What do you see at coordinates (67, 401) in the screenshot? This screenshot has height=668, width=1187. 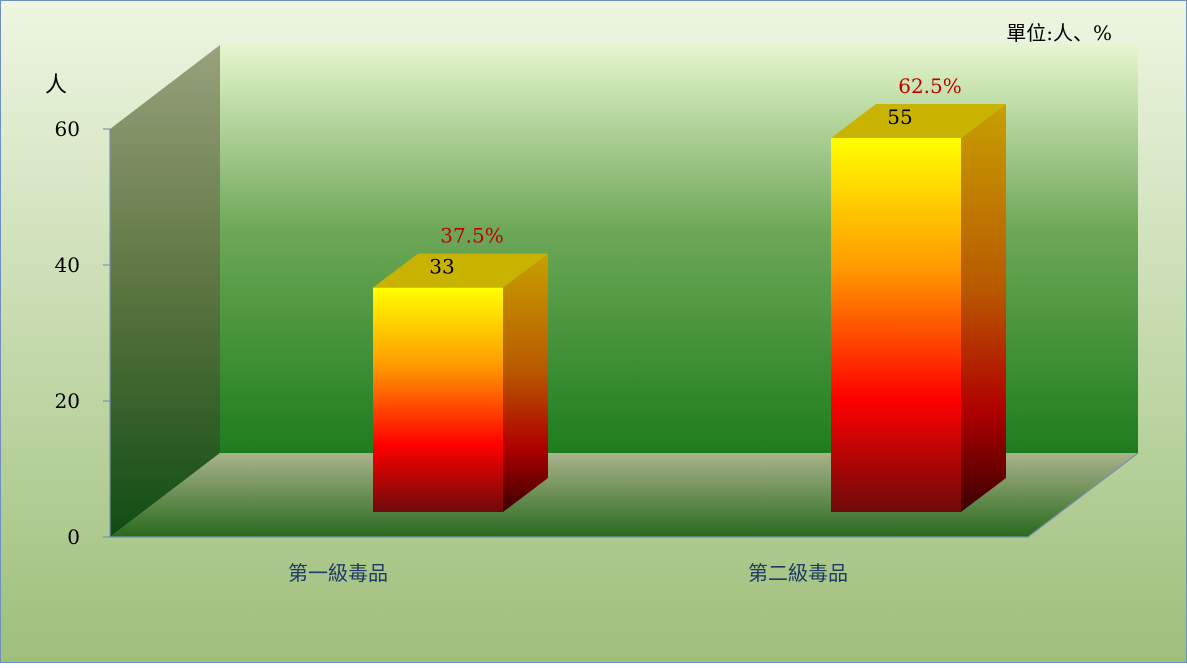 I see `y-tick-label: 20` at bounding box center [67, 401].